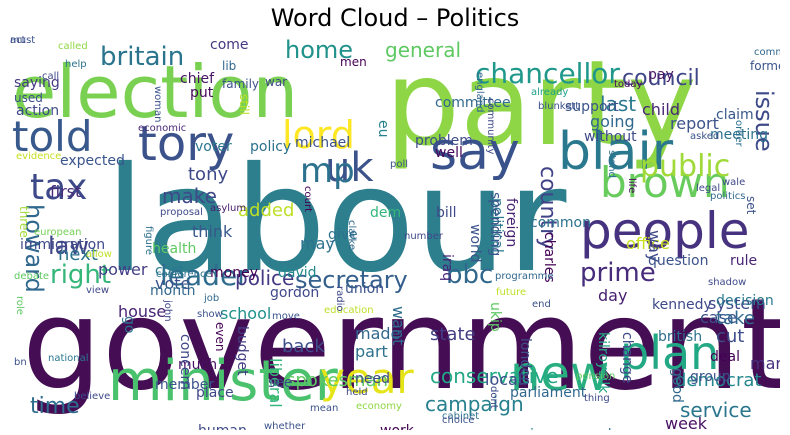 The image size is (790, 435). Describe the element at coordinates (38, 111) in the screenshot. I see `word-action: action` at that location.